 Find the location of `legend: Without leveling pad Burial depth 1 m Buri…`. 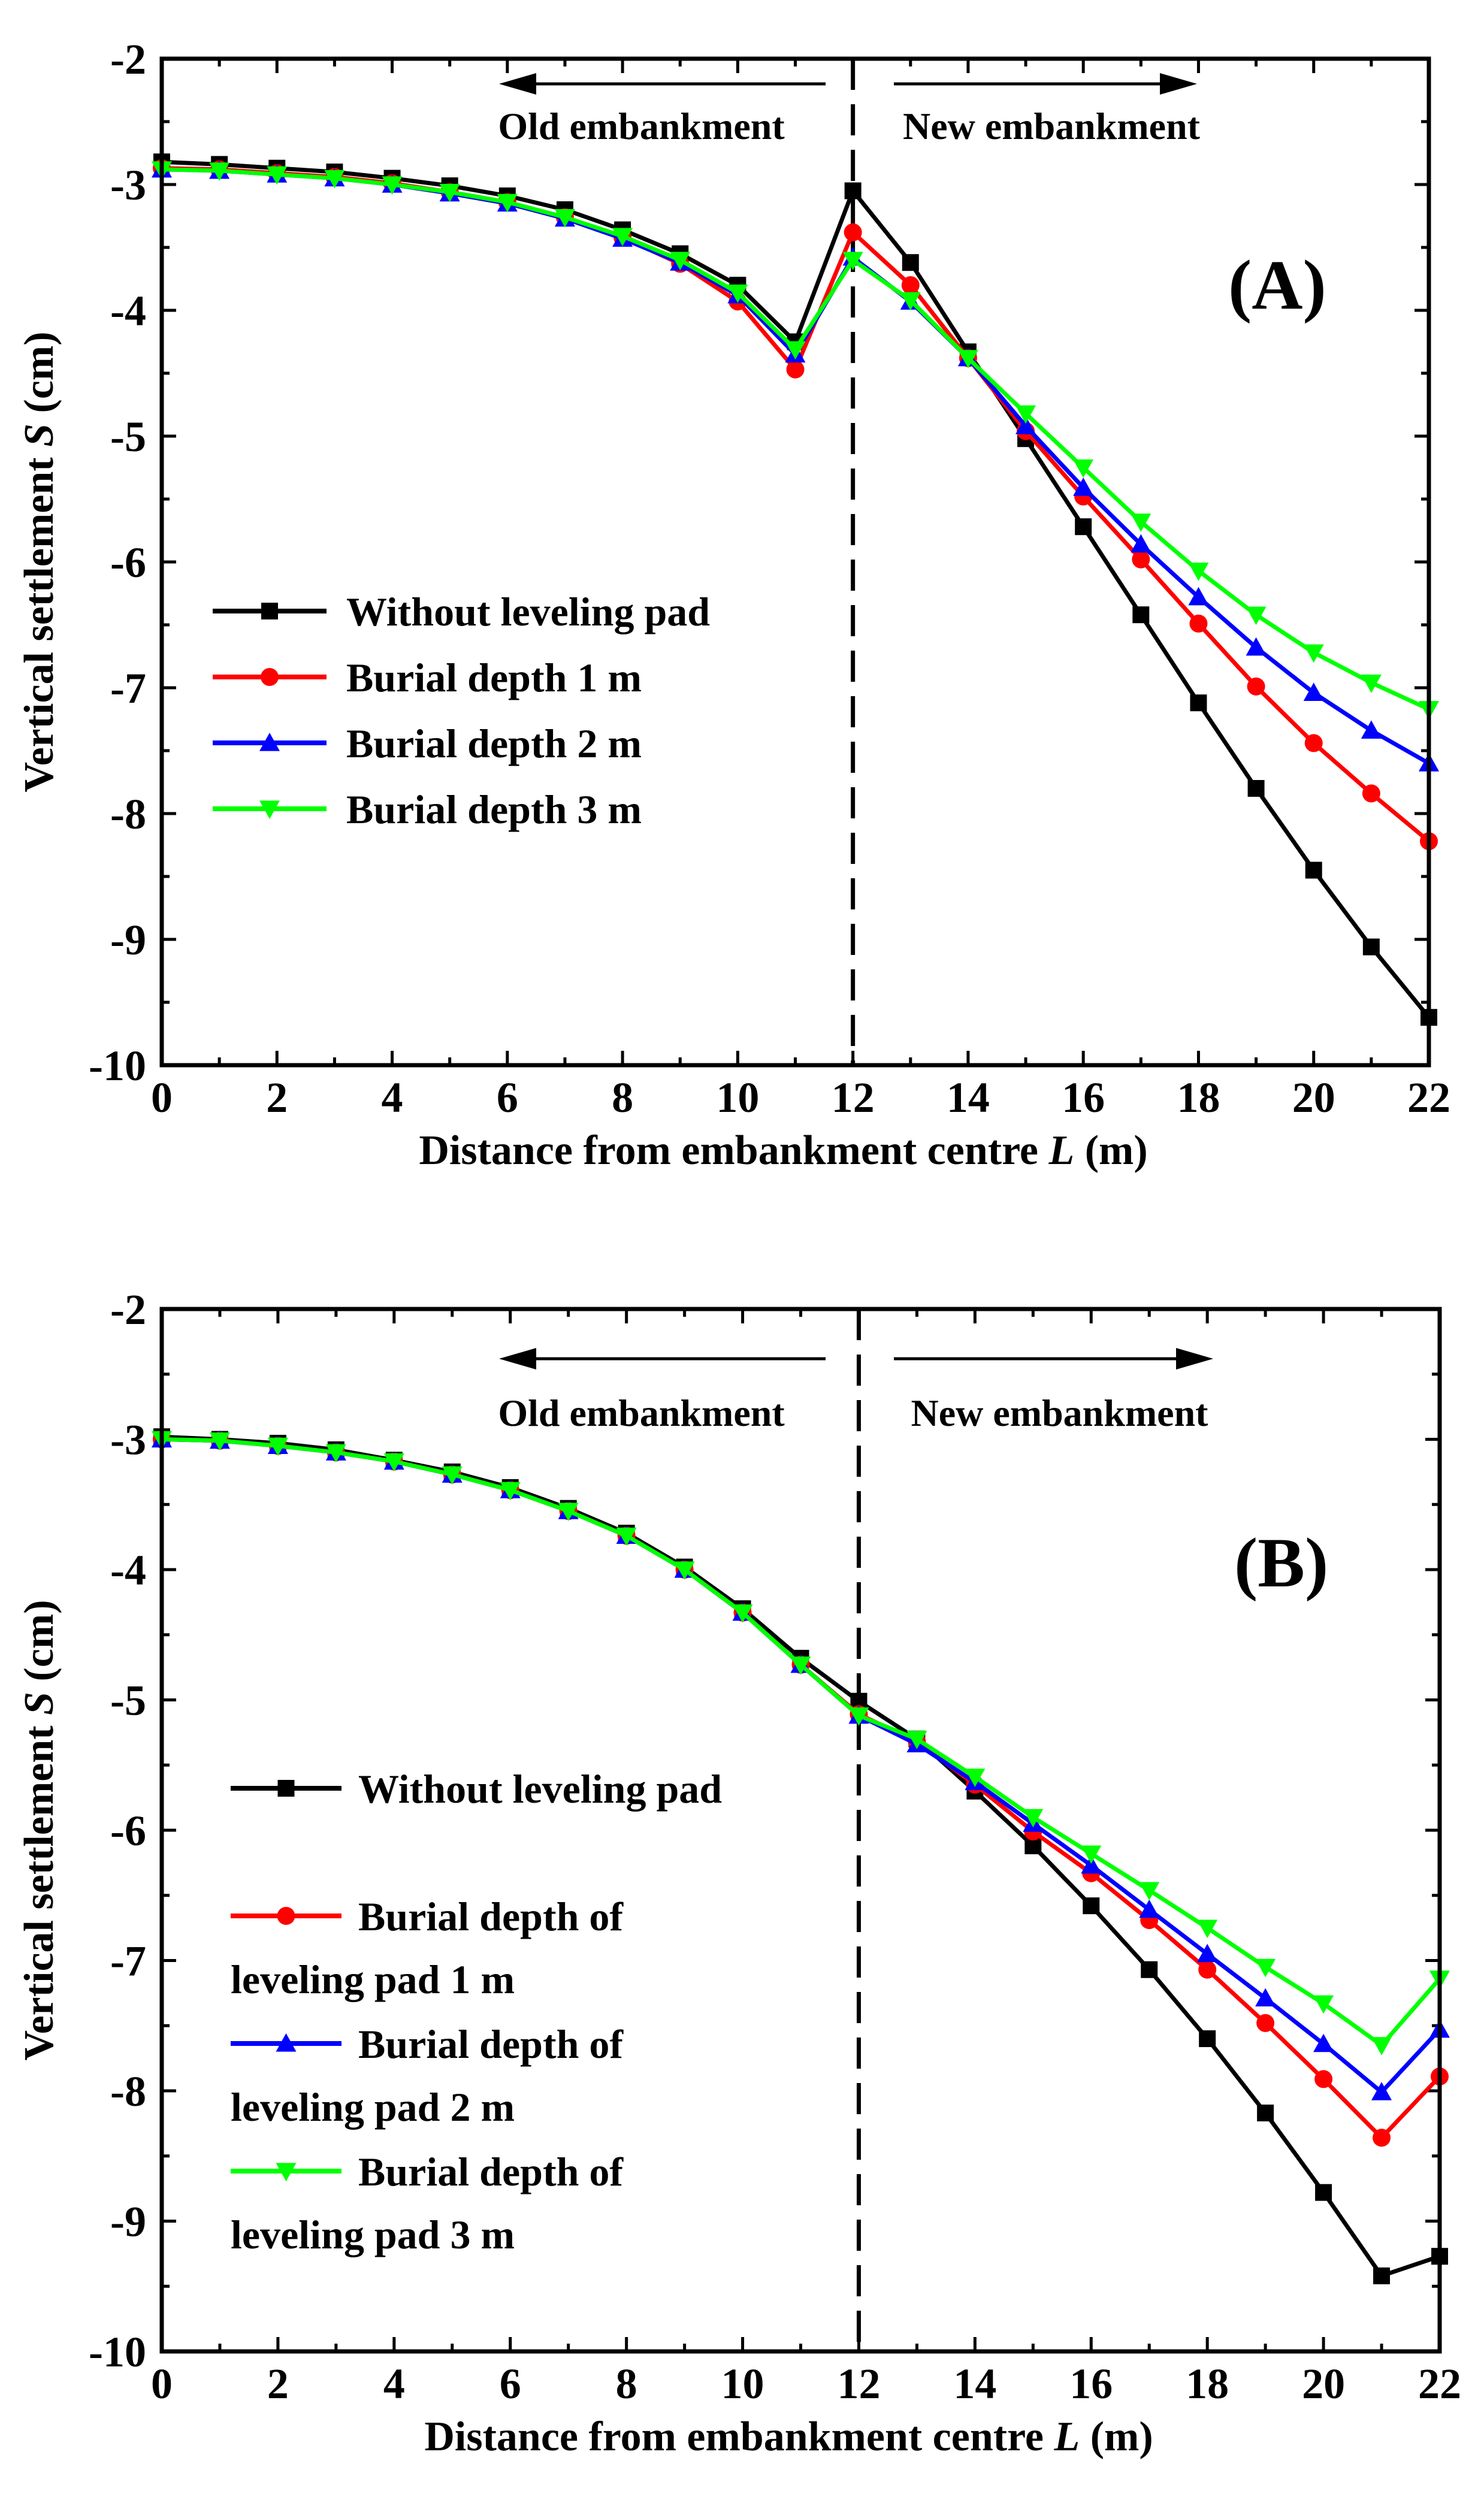

legend: Without leveling pad Burial depth 1 m Buri… is located at coordinates (461, 710).